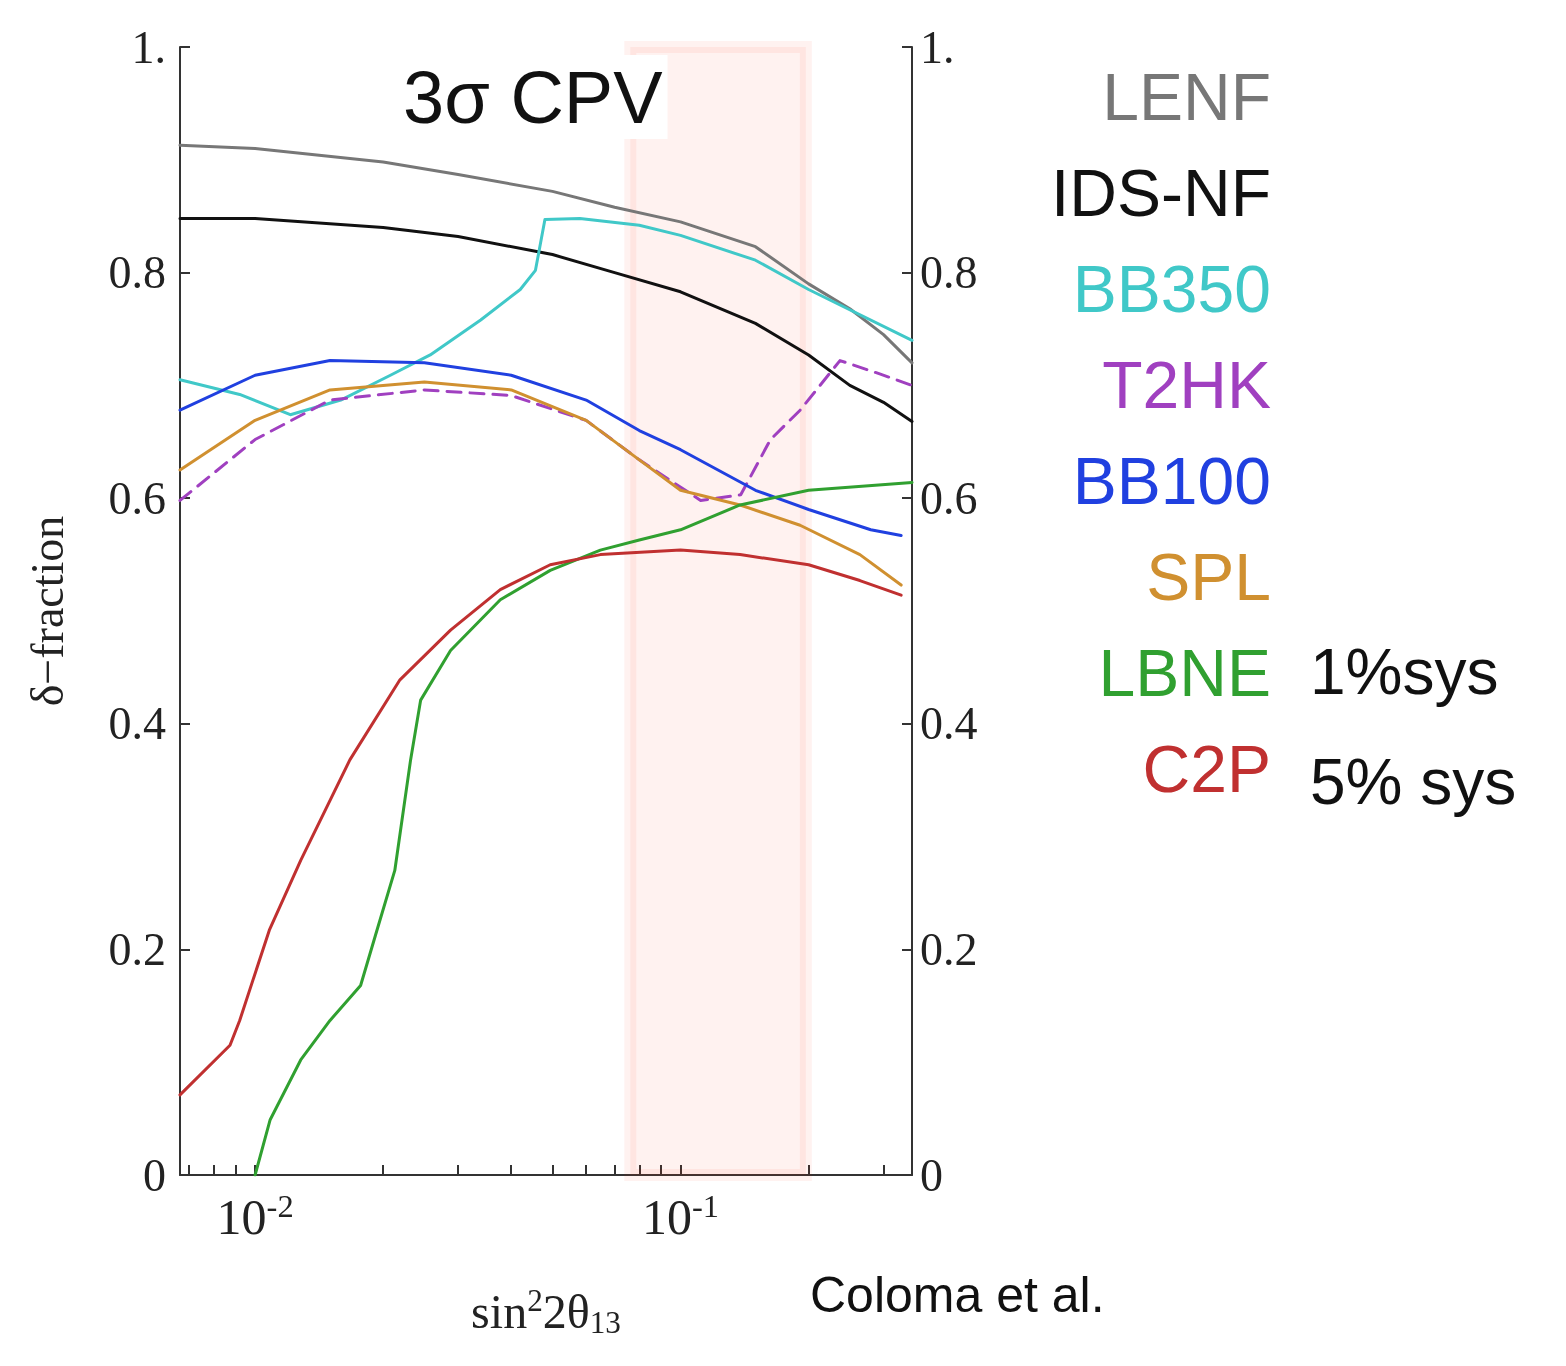  I want to click on text: 5% sys, so click(1413, 782).